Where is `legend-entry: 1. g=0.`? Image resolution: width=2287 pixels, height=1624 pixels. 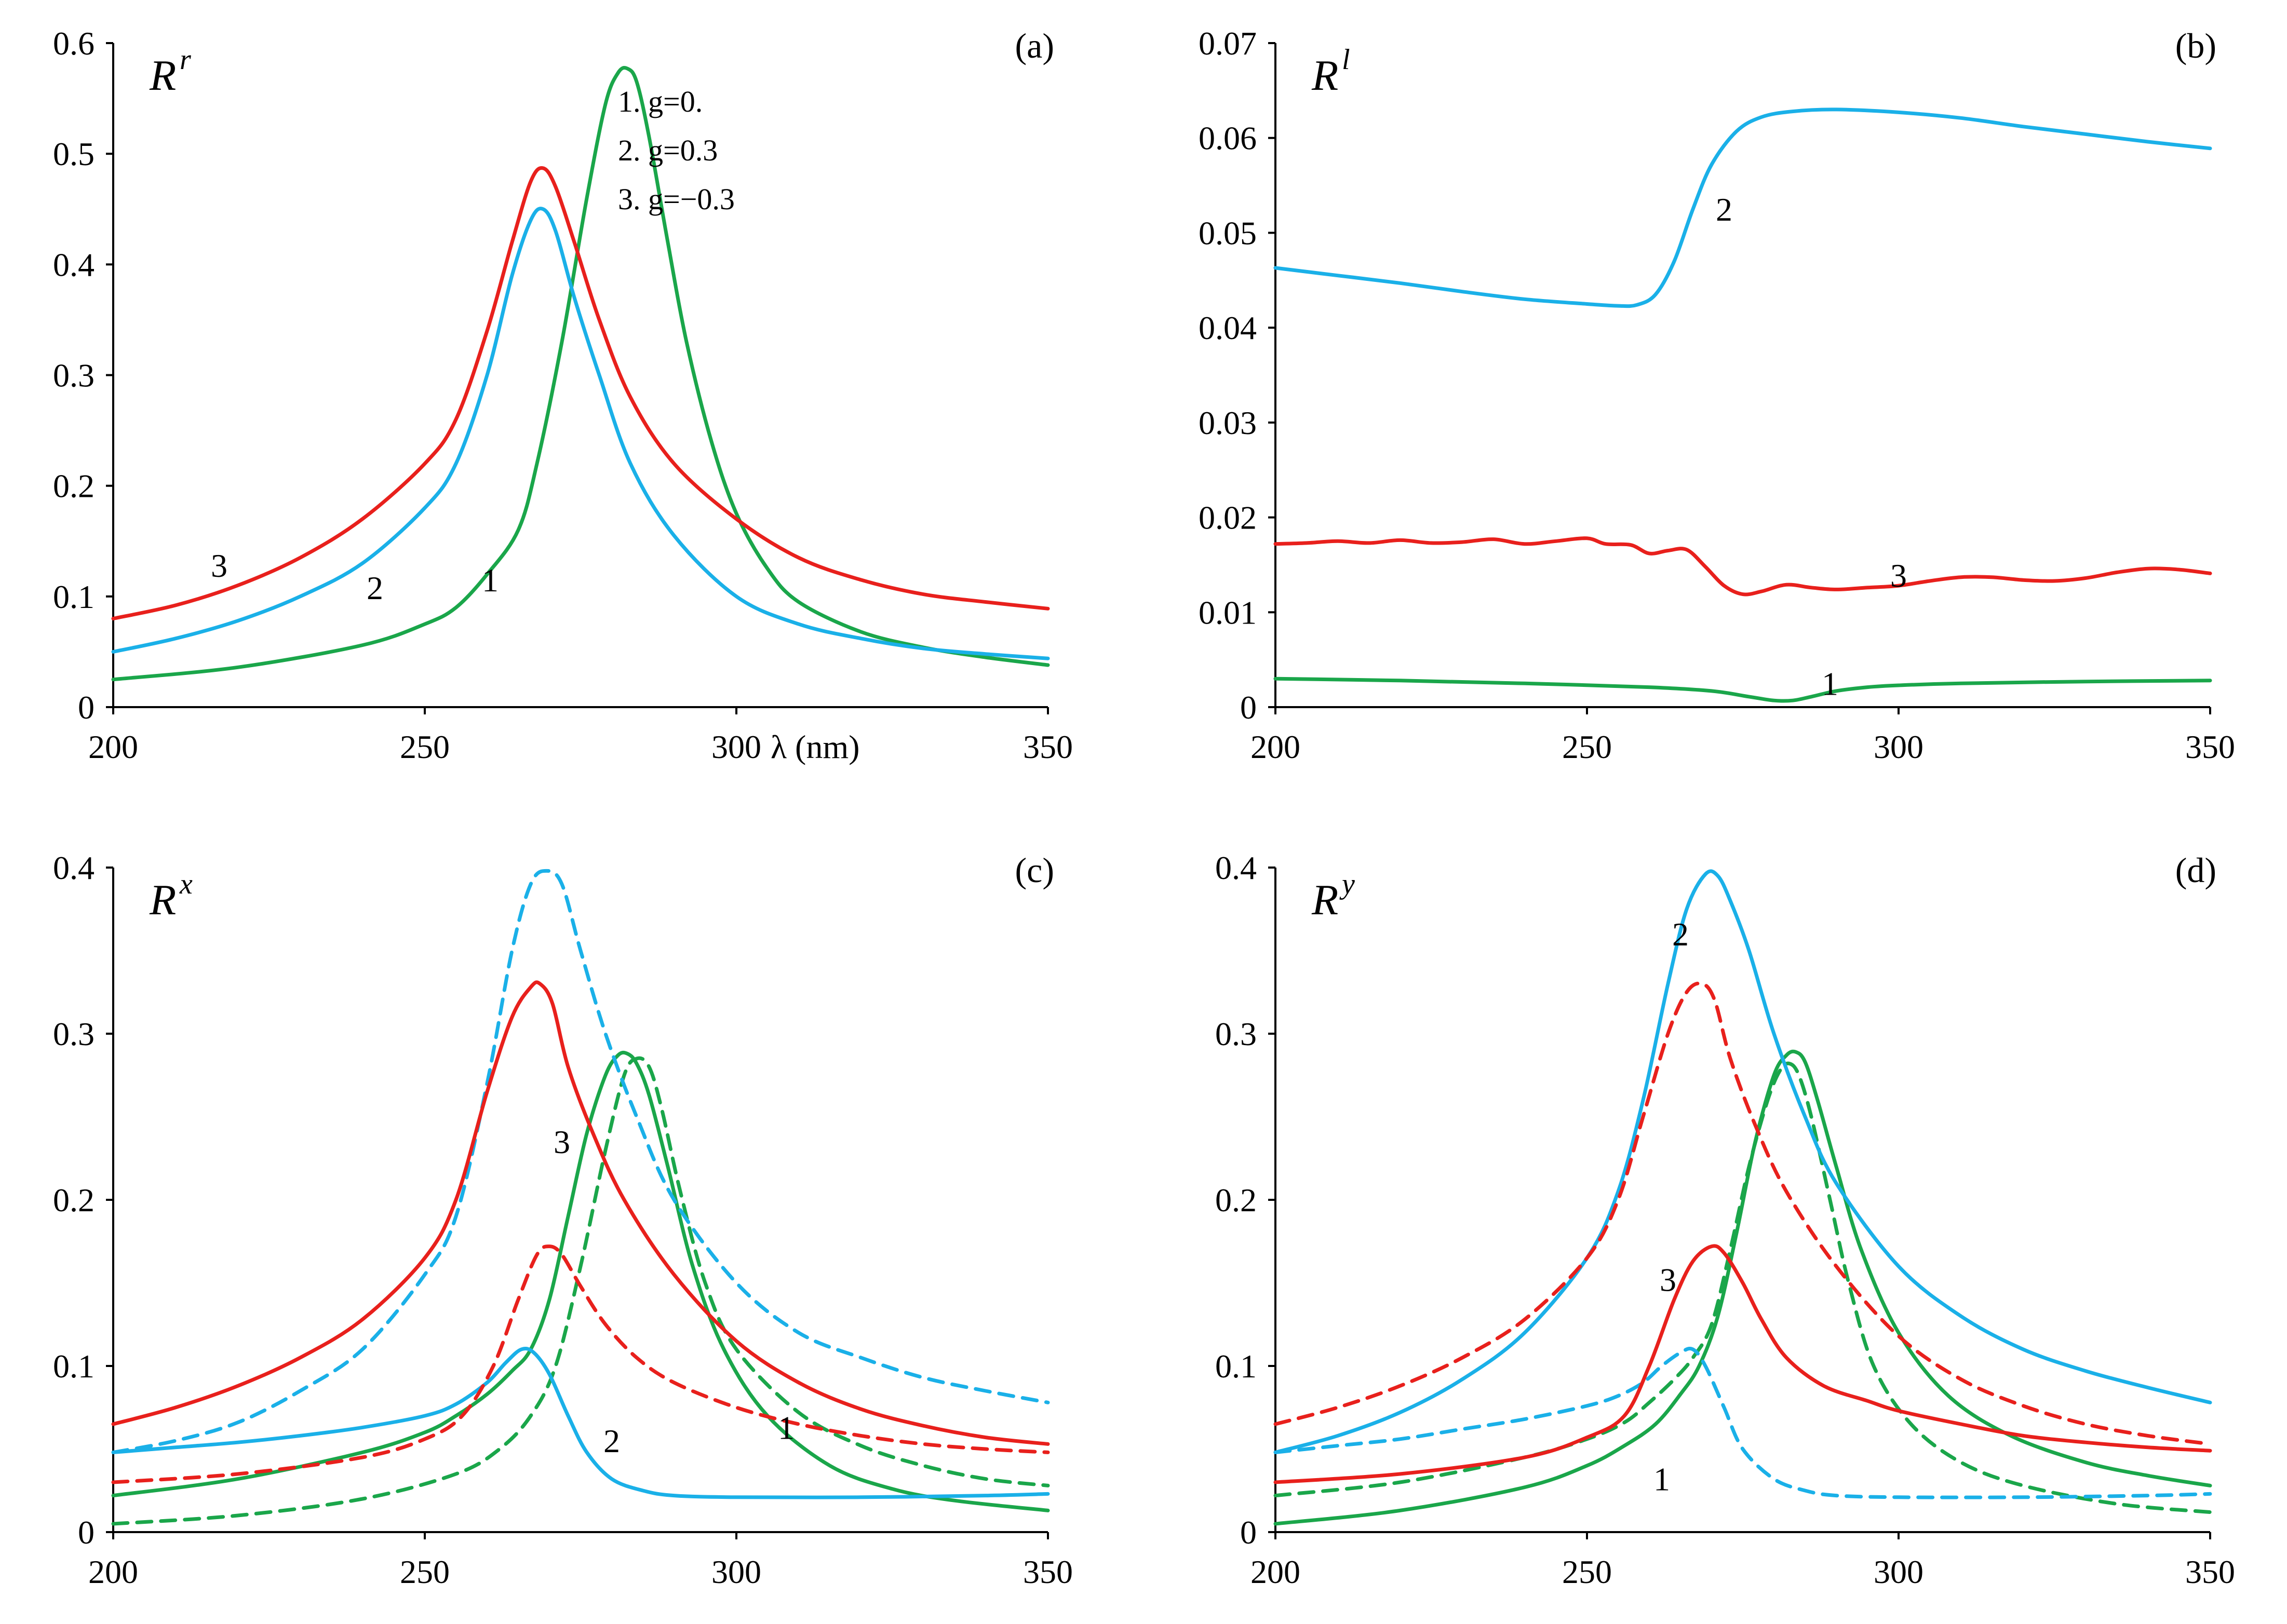
legend-entry: 1. g=0. is located at coordinates (661, 102).